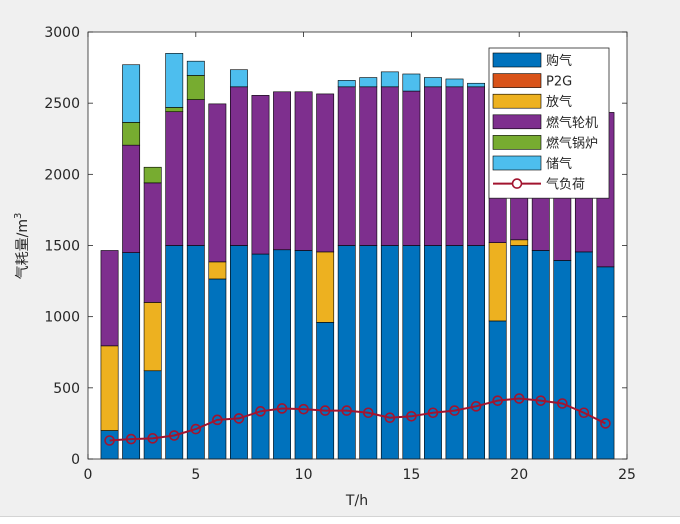  Describe the element at coordinates (627, 475) in the screenshot. I see `x-tick-label: 25` at that location.